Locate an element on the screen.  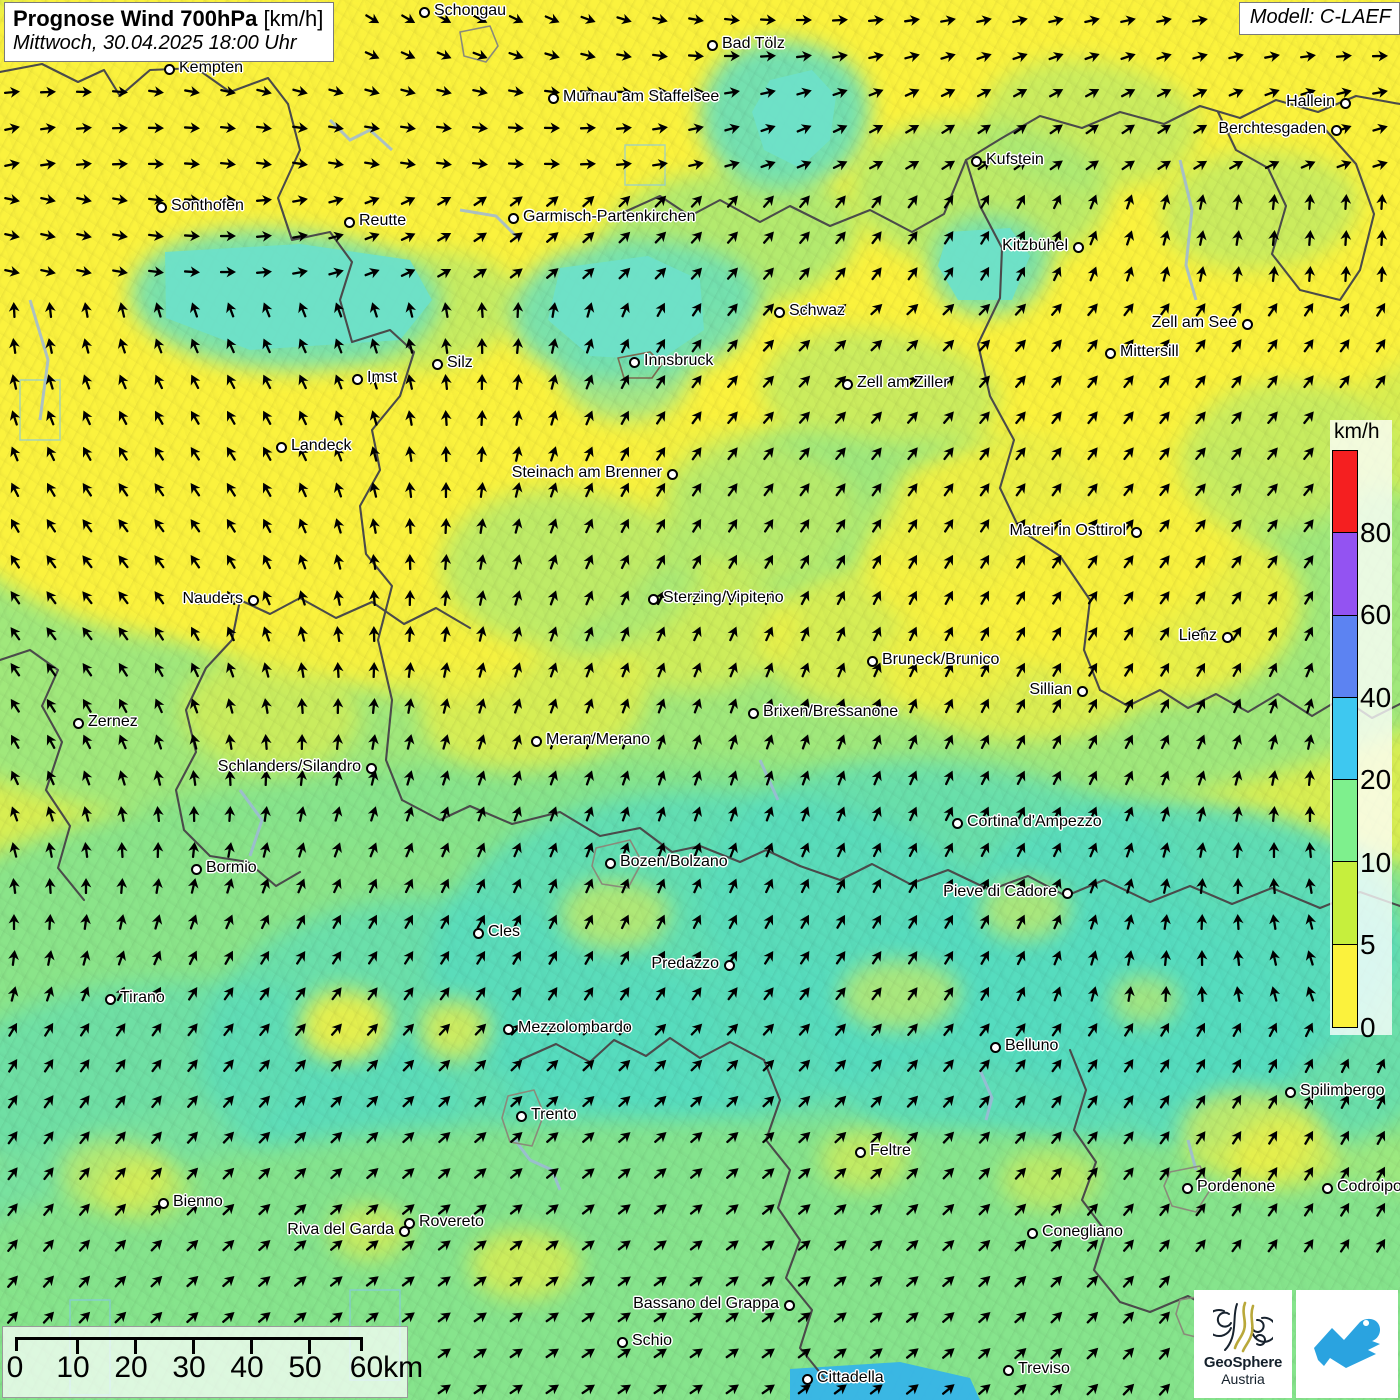
page-title: Prognose Wind 700hPa [km/h] is located at coordinates (168, 19).